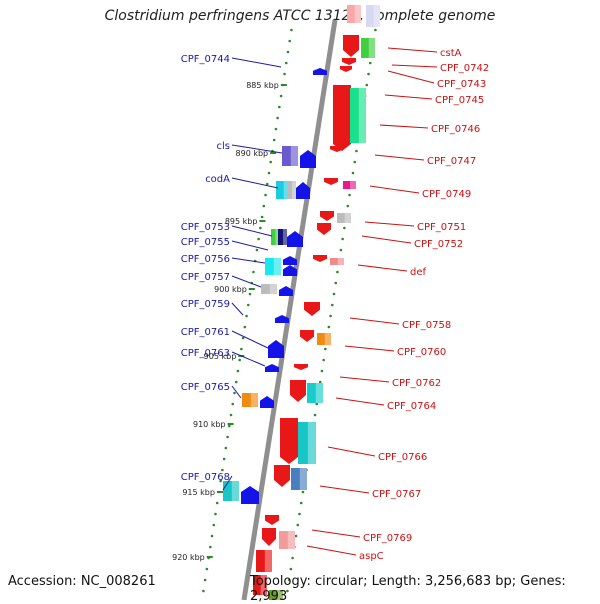  I want to click on left-gene-label: CPF_0759, so click(205, 304).